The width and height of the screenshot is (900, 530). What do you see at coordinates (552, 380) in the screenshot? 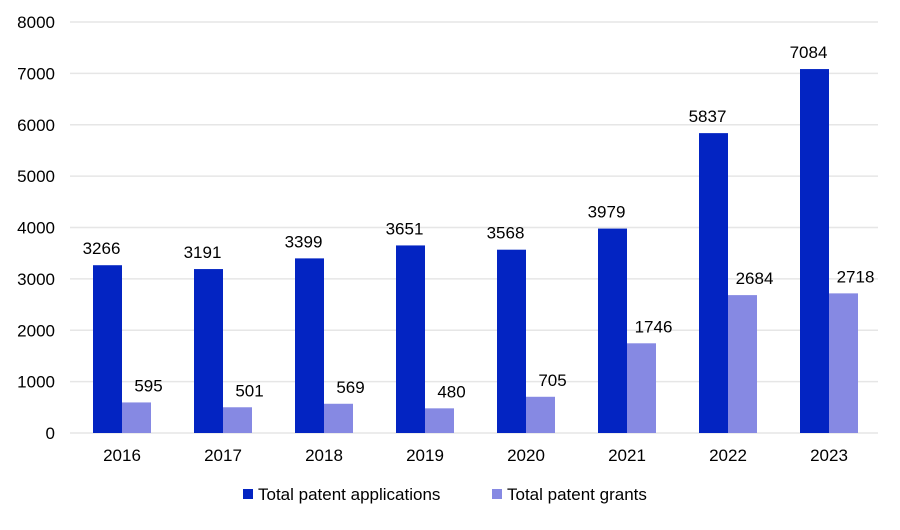
I see `data-label: 705` at bounding box center [552, 380].